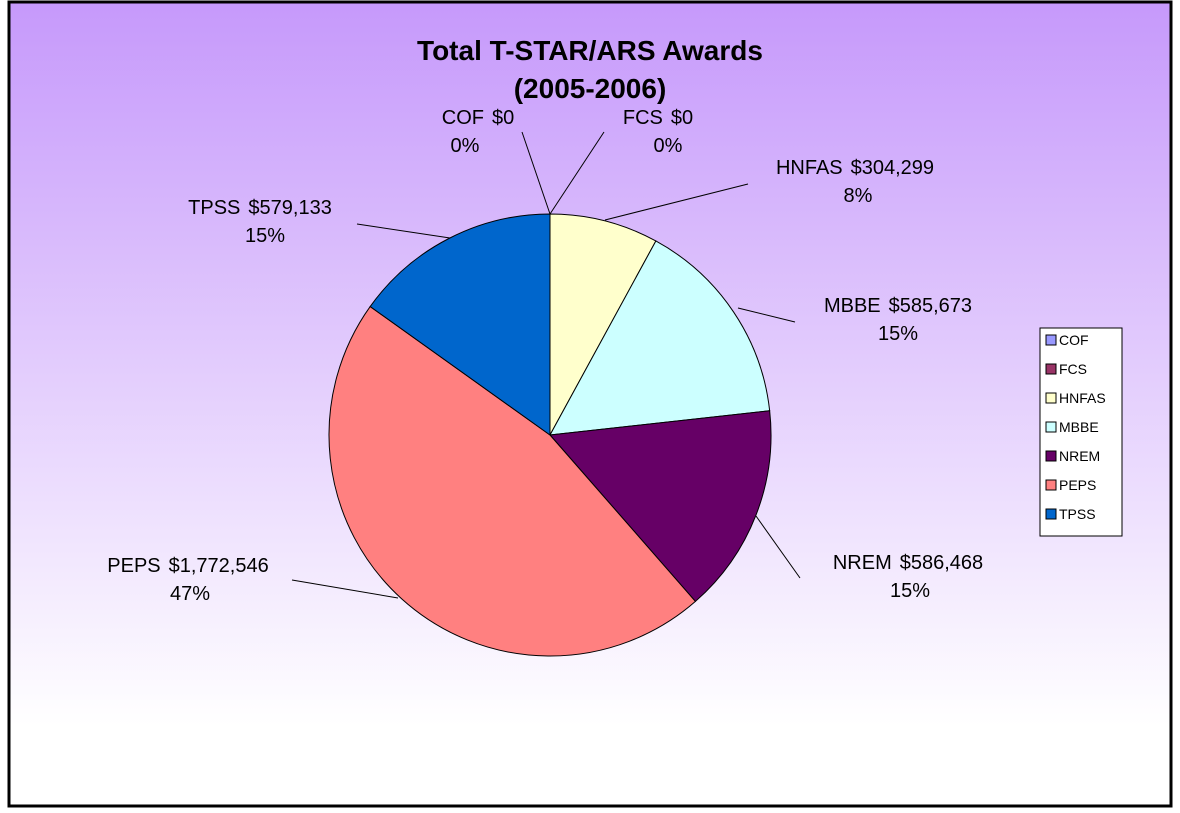 Image resolution: width=1180 pixels, height=813 pixels. What do you see at coordinates (214, 208) in the screenshot?
I see `label-category: TPSS` at bounding box center [214, 208].